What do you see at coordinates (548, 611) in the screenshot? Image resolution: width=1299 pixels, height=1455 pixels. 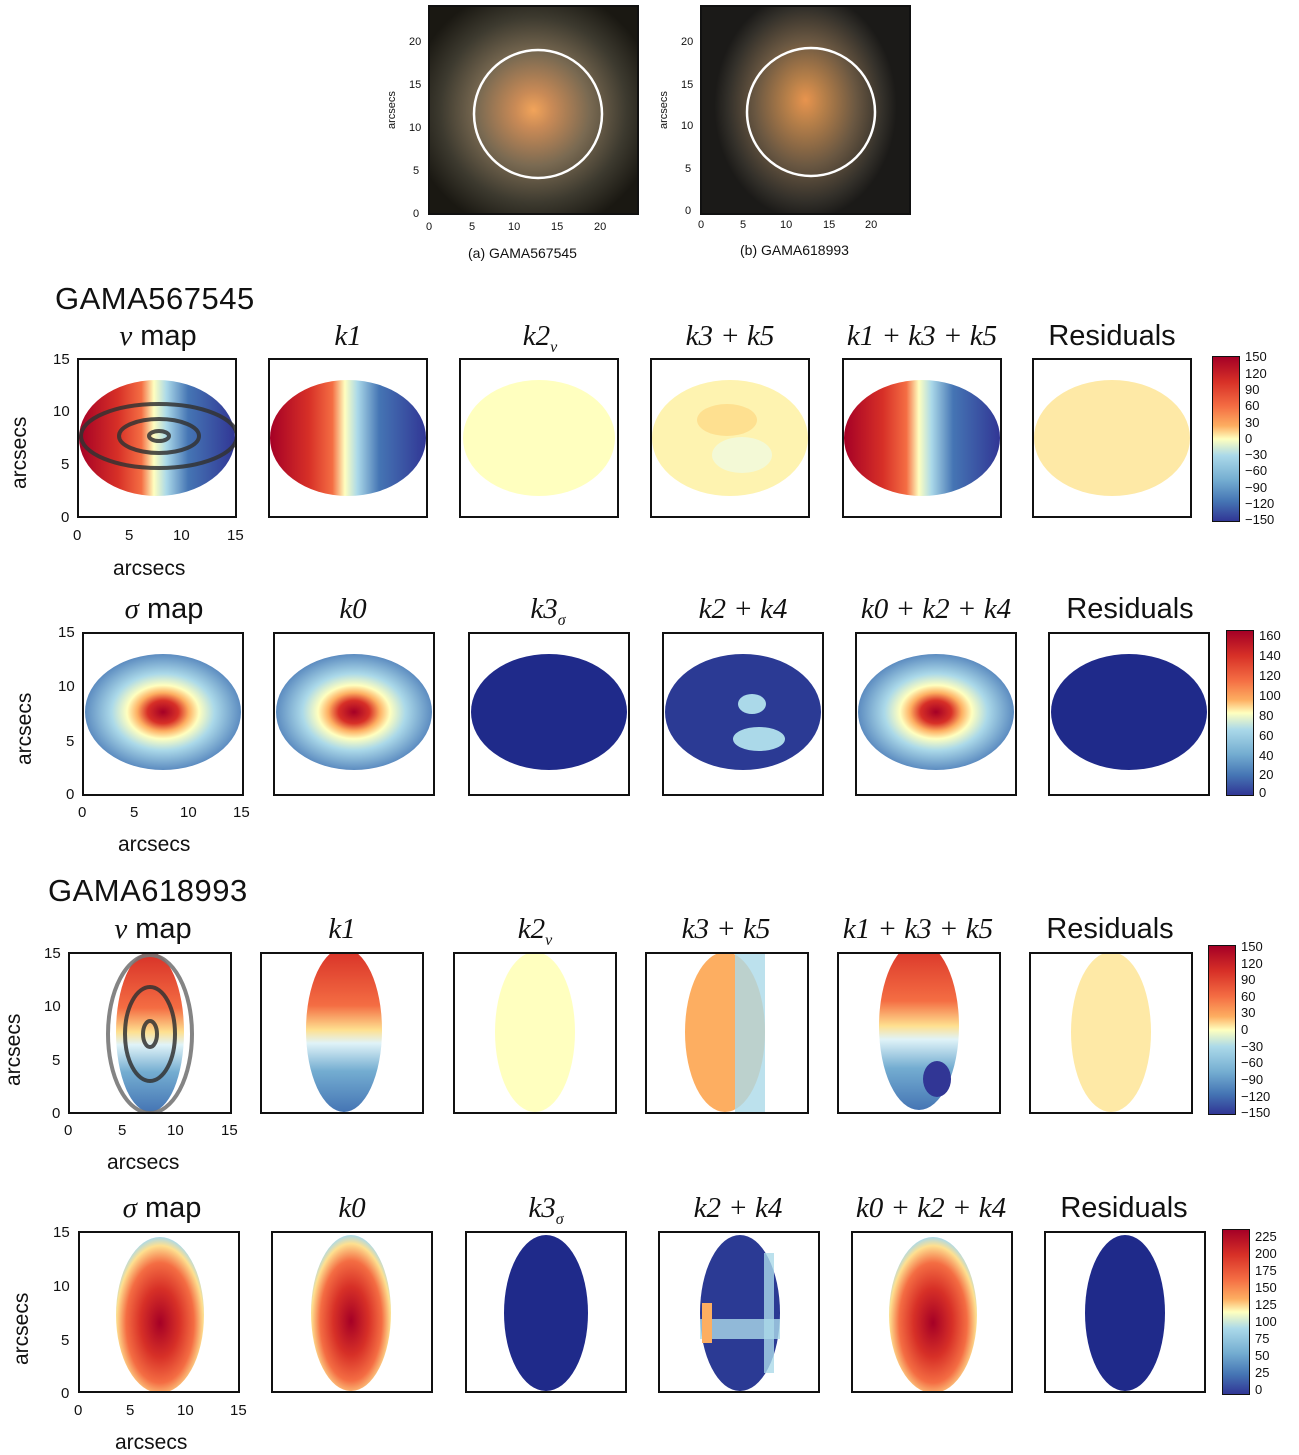 I see `panel-title: k3σ` at bounding box center [548, 611].